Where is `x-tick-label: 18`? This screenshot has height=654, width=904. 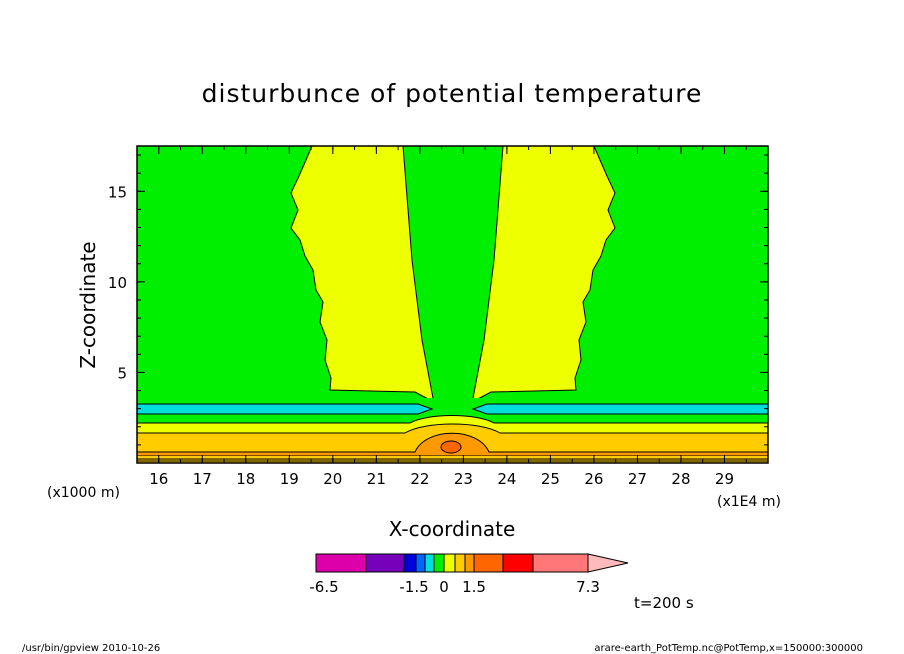 x-tick-label: 18 is located at coordinates (245, 479).